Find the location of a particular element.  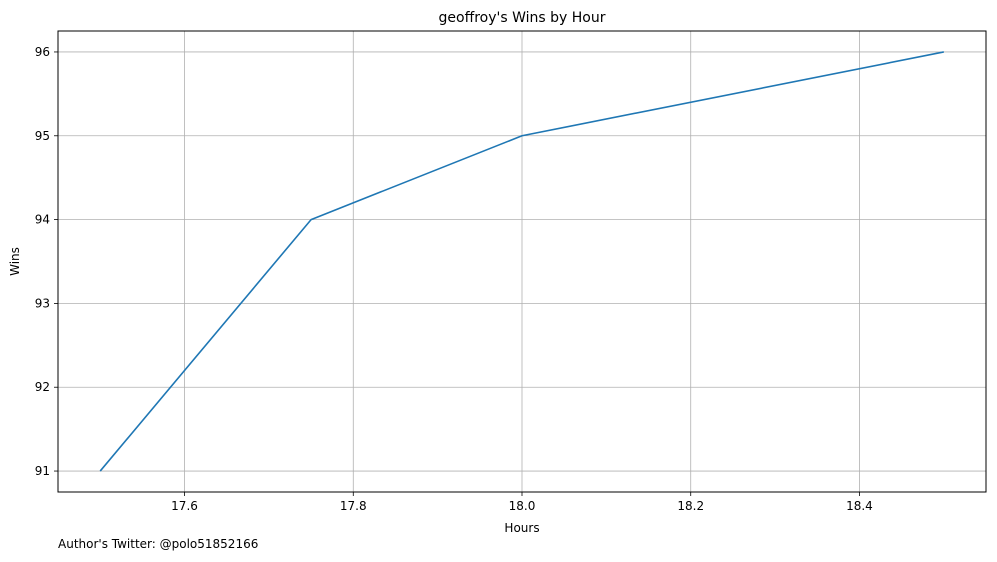

y-tick-label: 91 is located at coordinates (42, 471).